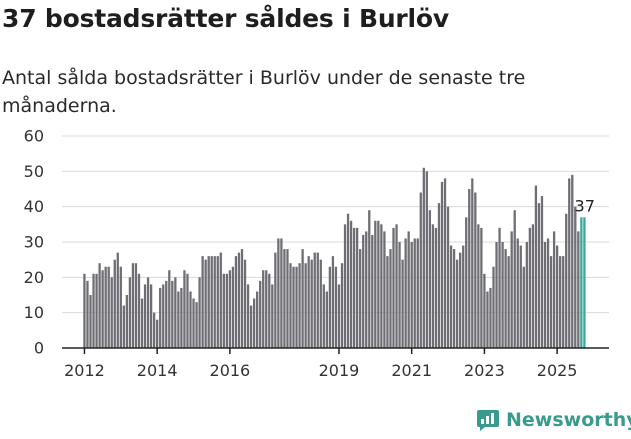  I want to click on latest-value-label: 37, so click(585, 205).